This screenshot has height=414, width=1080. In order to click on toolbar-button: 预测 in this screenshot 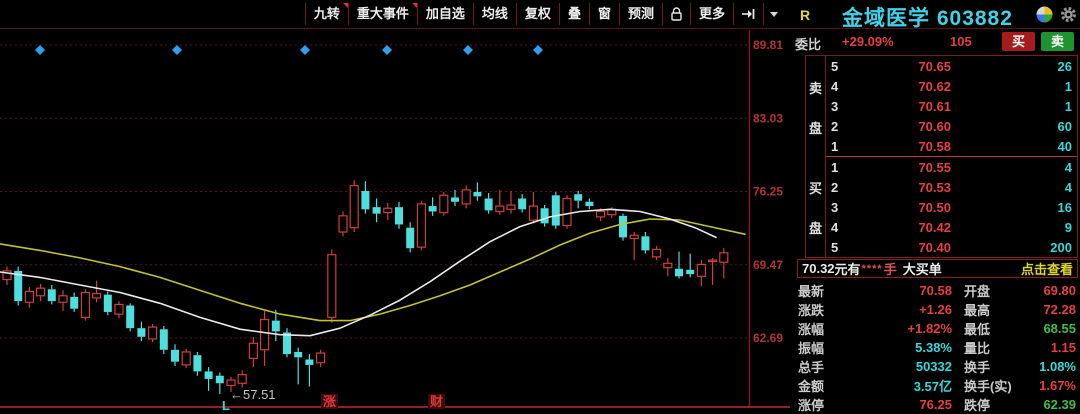, I will do `click(640, 14)`.